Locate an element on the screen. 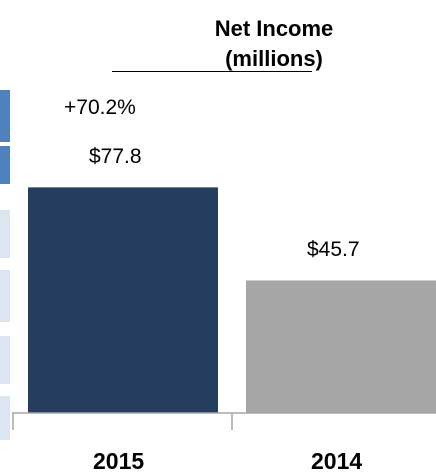 The height and width of the screenshot is (475, 436). bar-2014 is located at coordinates (341, 346).